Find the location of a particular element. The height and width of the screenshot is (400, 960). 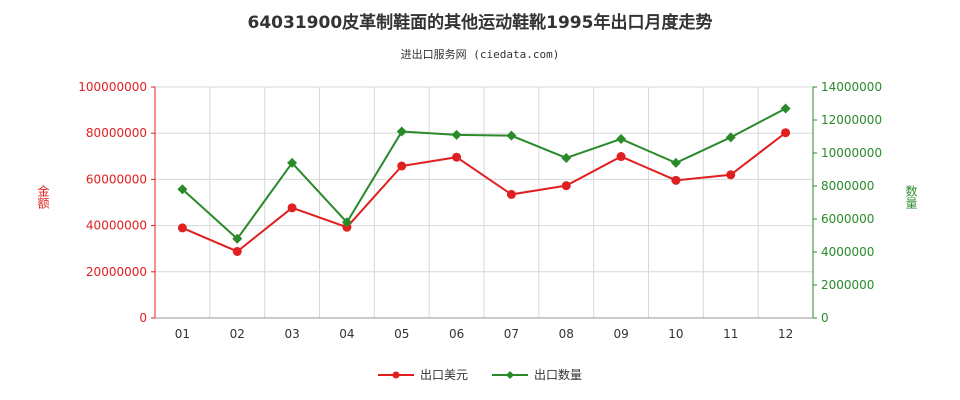

right-tick-label: 10000000 is located at coordinates (851, 153).